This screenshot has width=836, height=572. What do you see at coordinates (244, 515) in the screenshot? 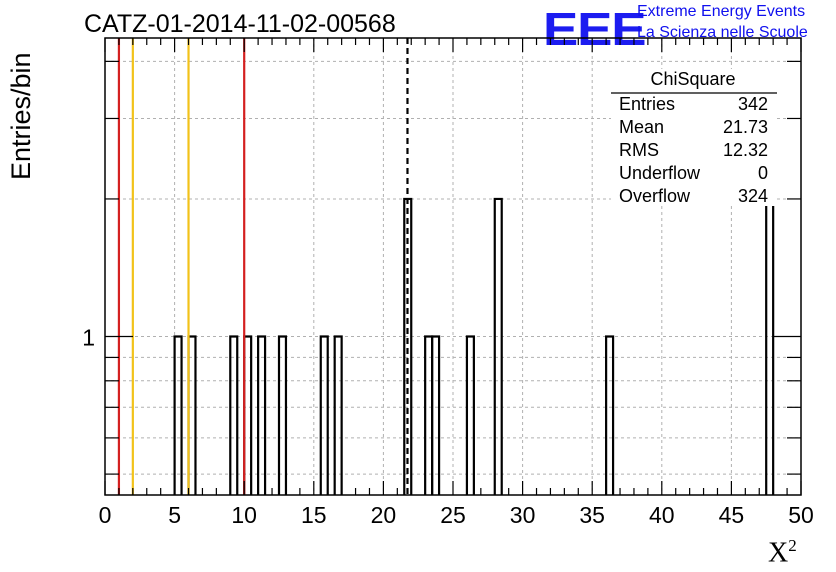
I see `x-tick-label: 10` at bounding box center [244, 515].